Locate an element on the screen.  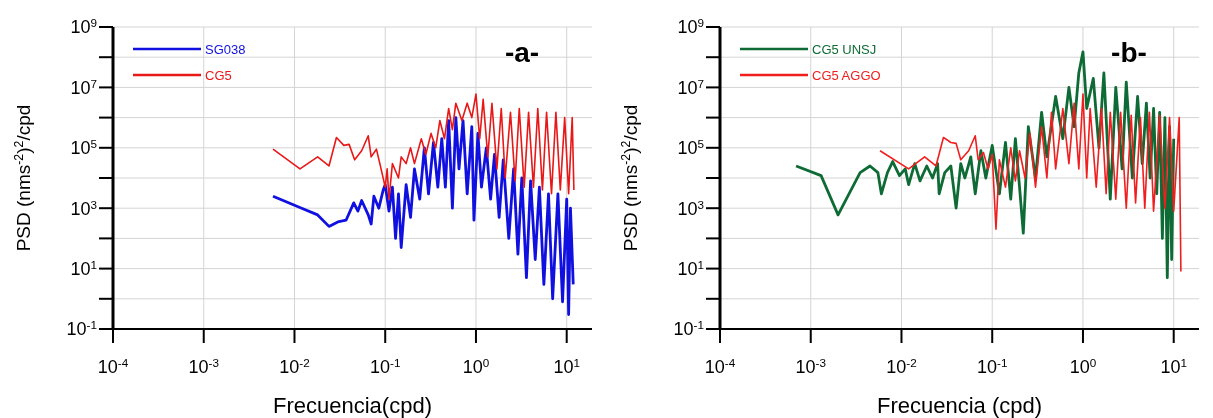
chart-title: -b- is located at coordinates (1129, 52).